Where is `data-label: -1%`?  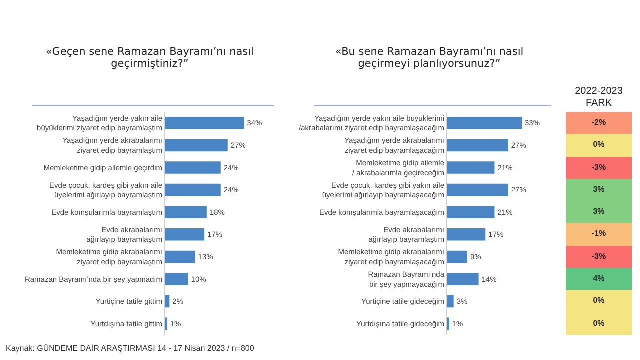 data-label: -1% is located at coordinates (599, 234).